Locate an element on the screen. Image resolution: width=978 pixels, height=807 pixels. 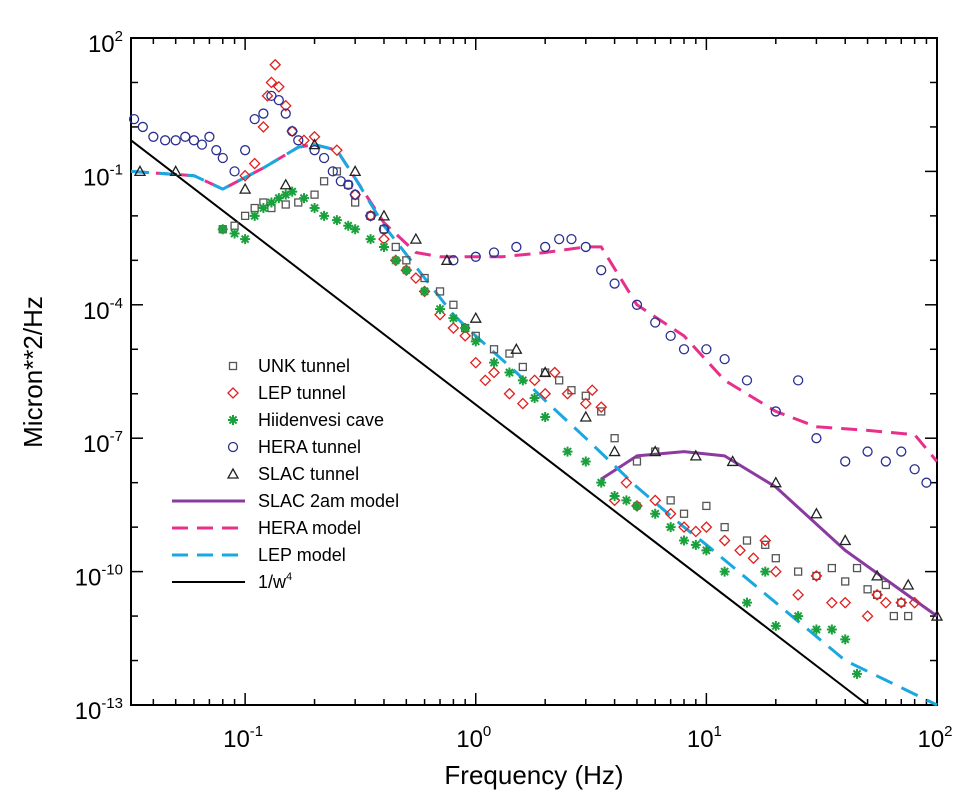
legend-label: SLAC tunnel is located at coordinates (308, 474).